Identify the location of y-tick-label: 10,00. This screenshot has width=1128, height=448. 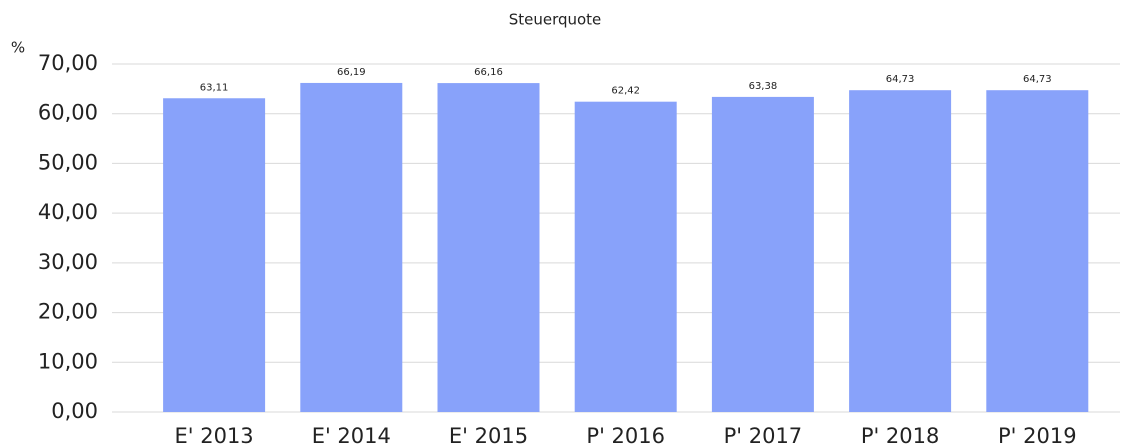
(68, 361).